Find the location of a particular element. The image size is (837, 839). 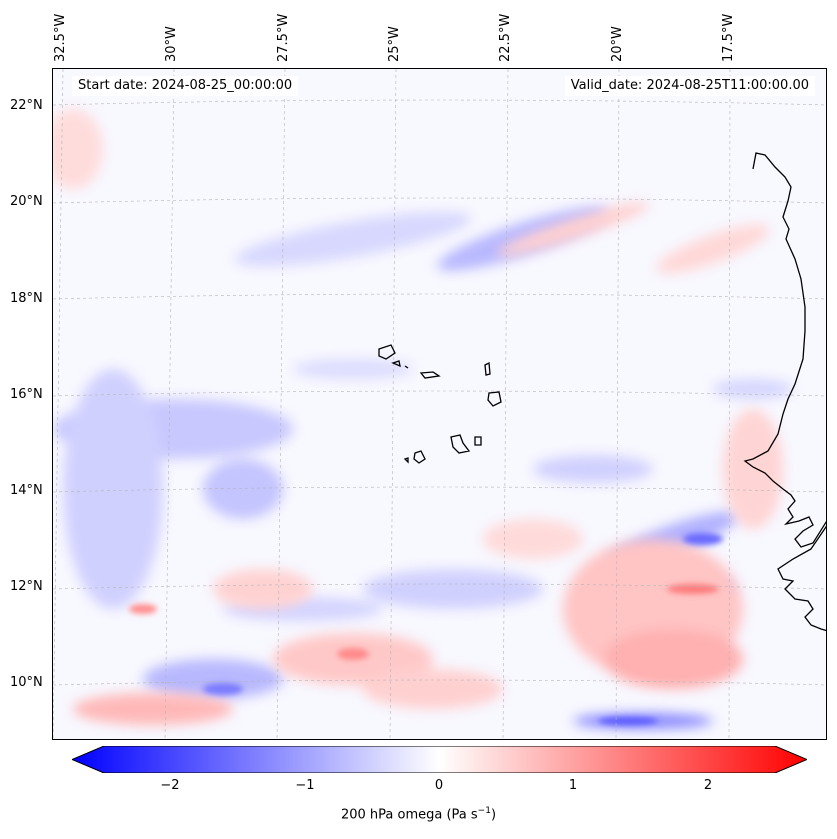

colorbar-tick-2: 2 is located at coordinates (708, 785).